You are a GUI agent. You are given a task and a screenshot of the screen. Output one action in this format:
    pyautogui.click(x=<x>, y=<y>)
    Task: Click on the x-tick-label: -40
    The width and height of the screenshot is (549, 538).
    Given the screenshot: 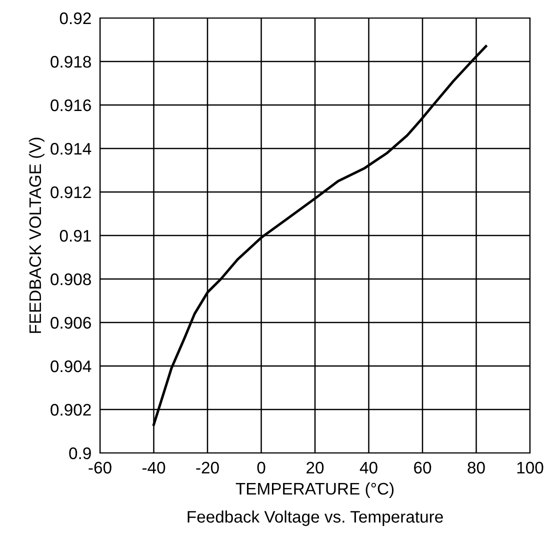 What is the action you would take?
    pyautogui.click(x=154, y=468)
    